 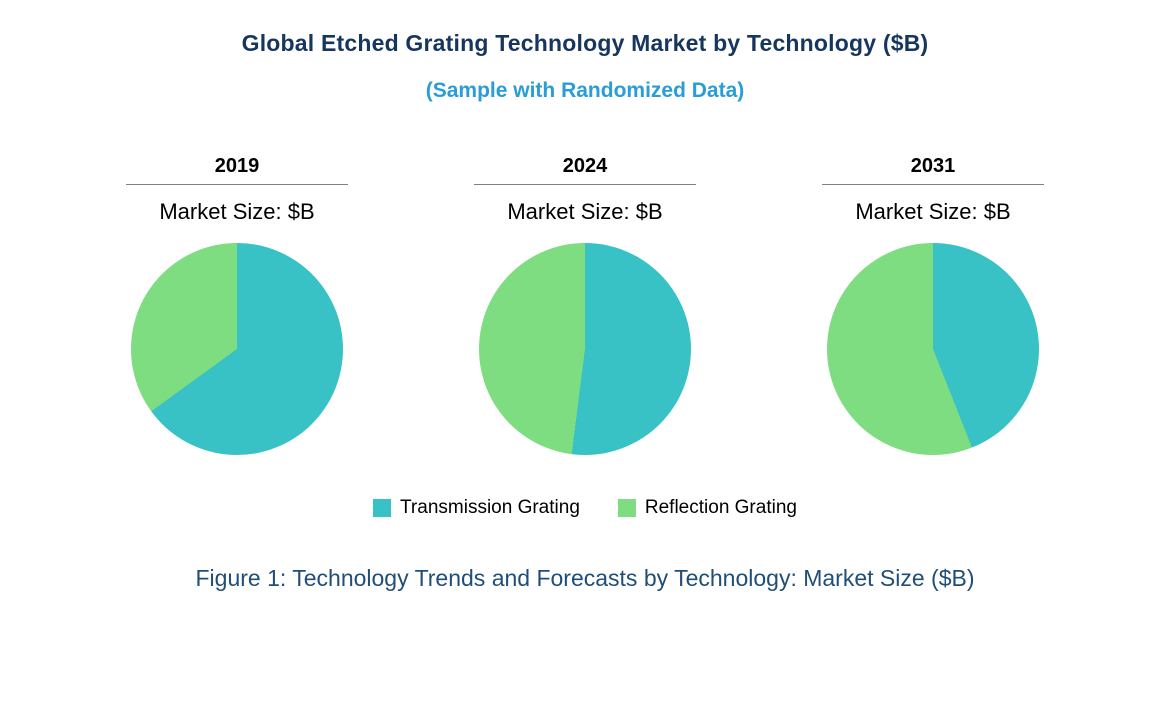 I want to click on chart-column-2019: 2019 Market Size: $B, so click(x=237, y=305).